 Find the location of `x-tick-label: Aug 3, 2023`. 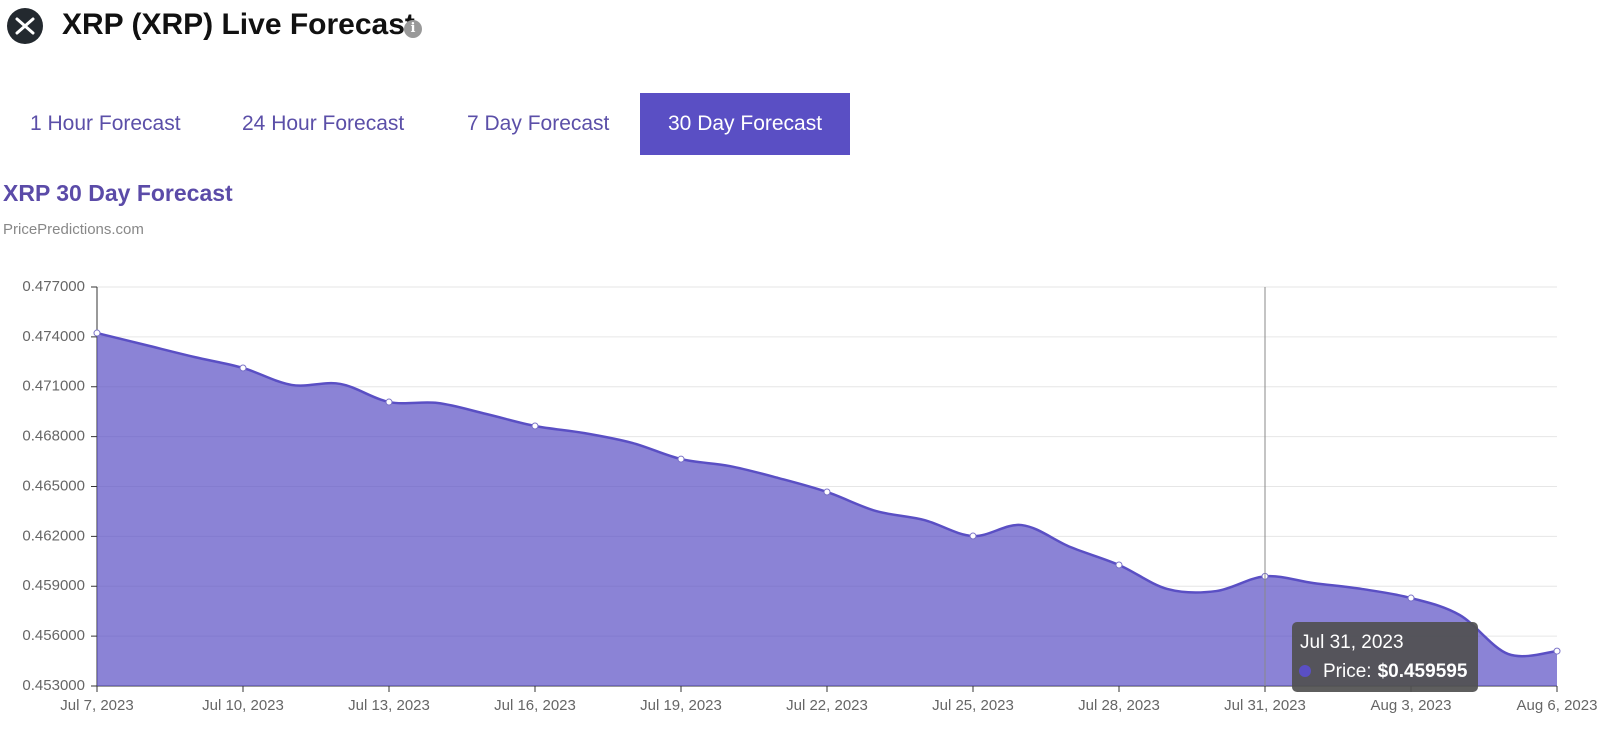

x-tick-label: Aug 3, 2023 is located at coordinates (1411, 705).